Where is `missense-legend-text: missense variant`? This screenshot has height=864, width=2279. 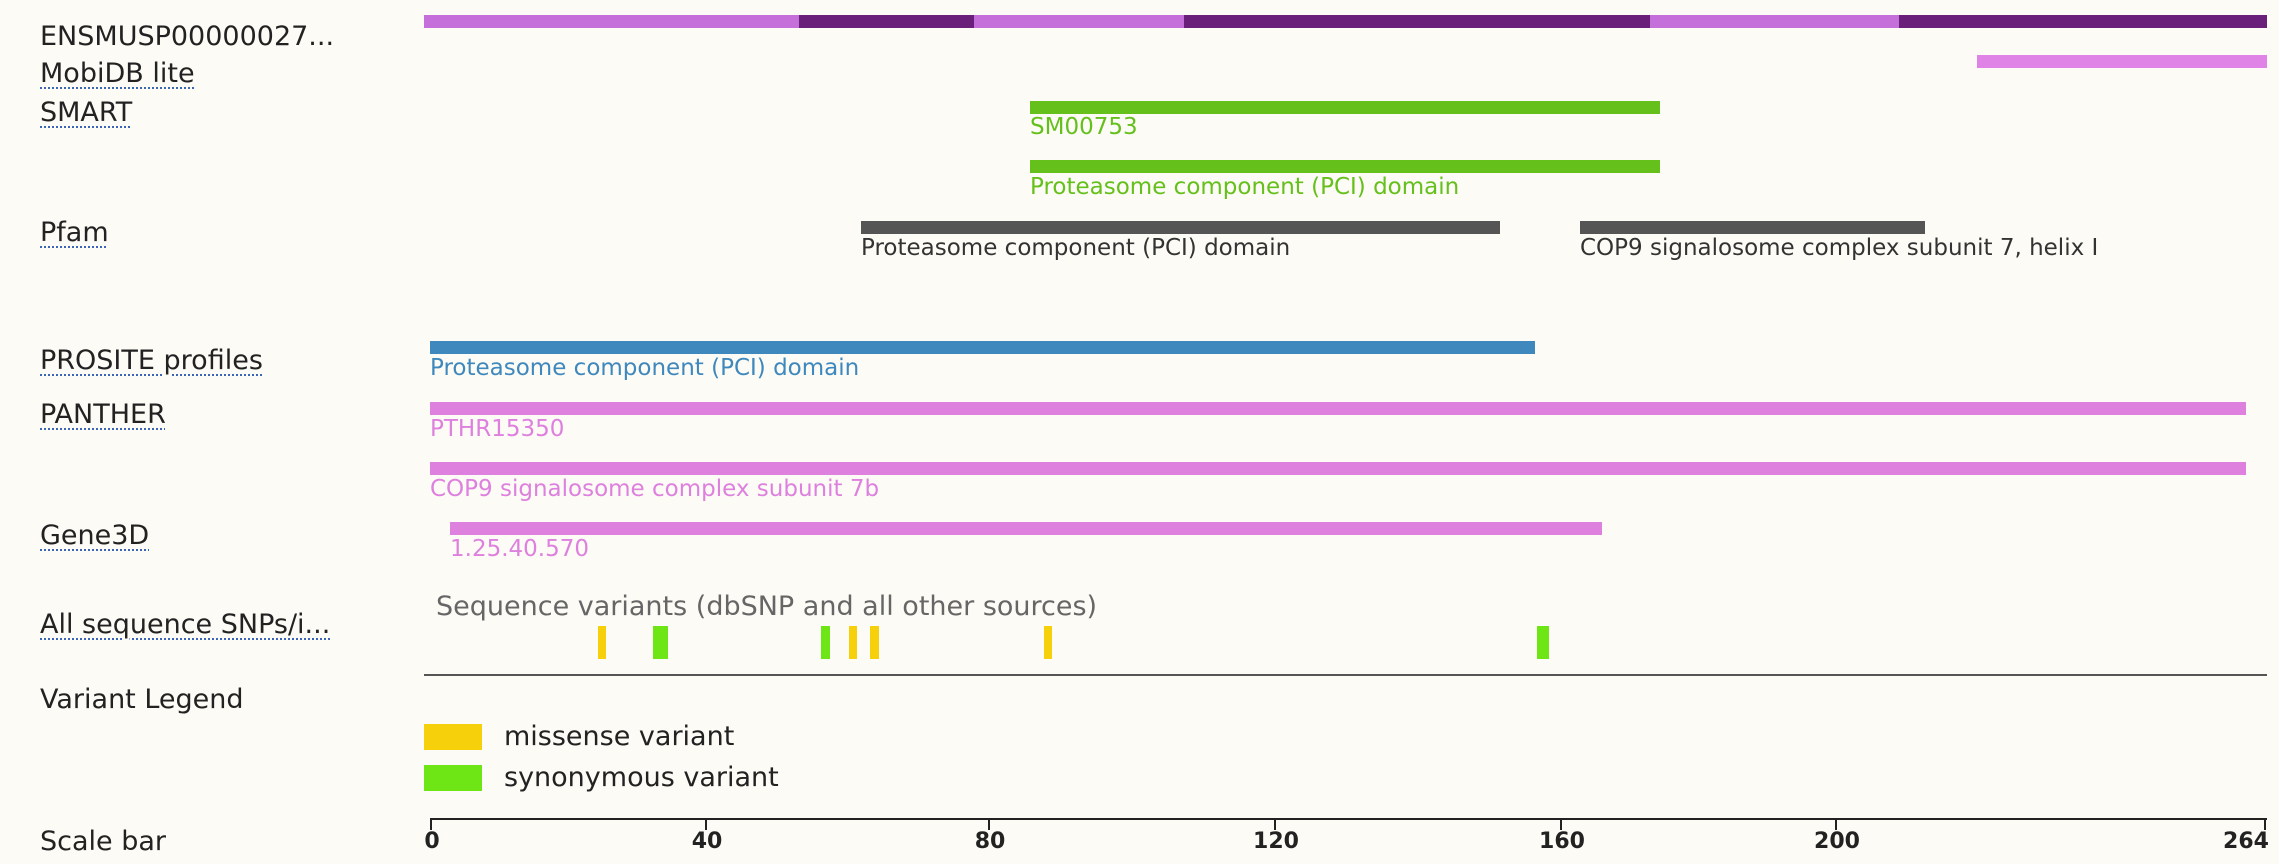 missense-legend-text: missense variant is located at coordinates (619, 736).